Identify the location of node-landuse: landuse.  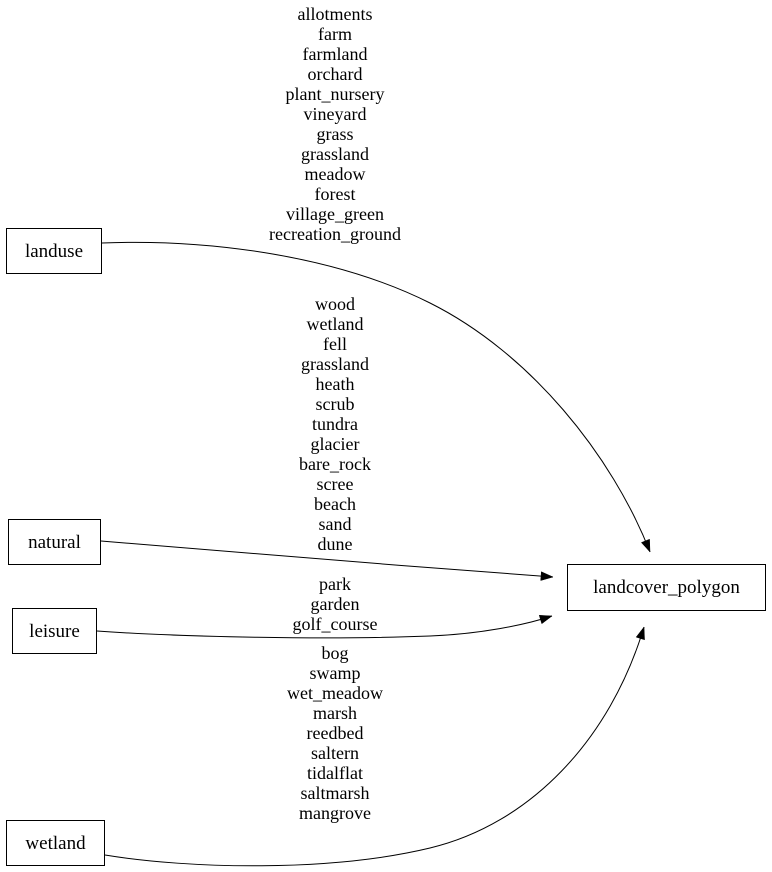
(54, 251).